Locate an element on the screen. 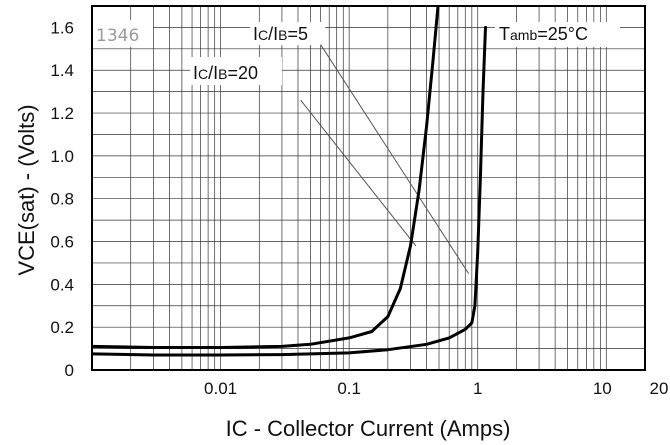 This screenshot has height=445, width=670. part-code-backdrop is located at coordinates (123, 33).